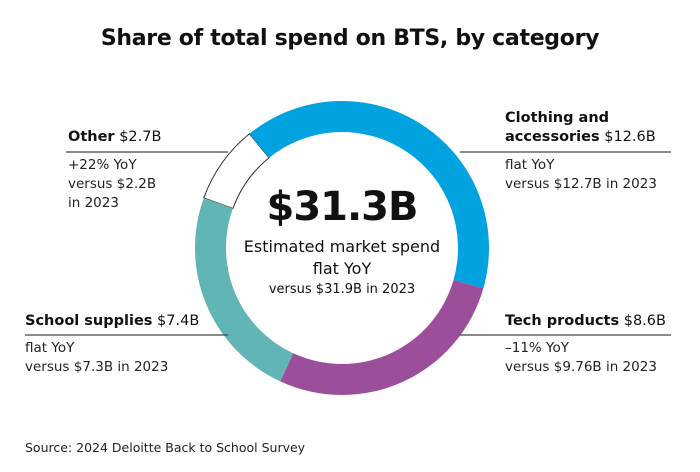 The width and height of the screenshot is (700, 472). Describe the element at coordinates (115, 137) in the screenshot. I see `label-other: Other $2.7B` at that location.